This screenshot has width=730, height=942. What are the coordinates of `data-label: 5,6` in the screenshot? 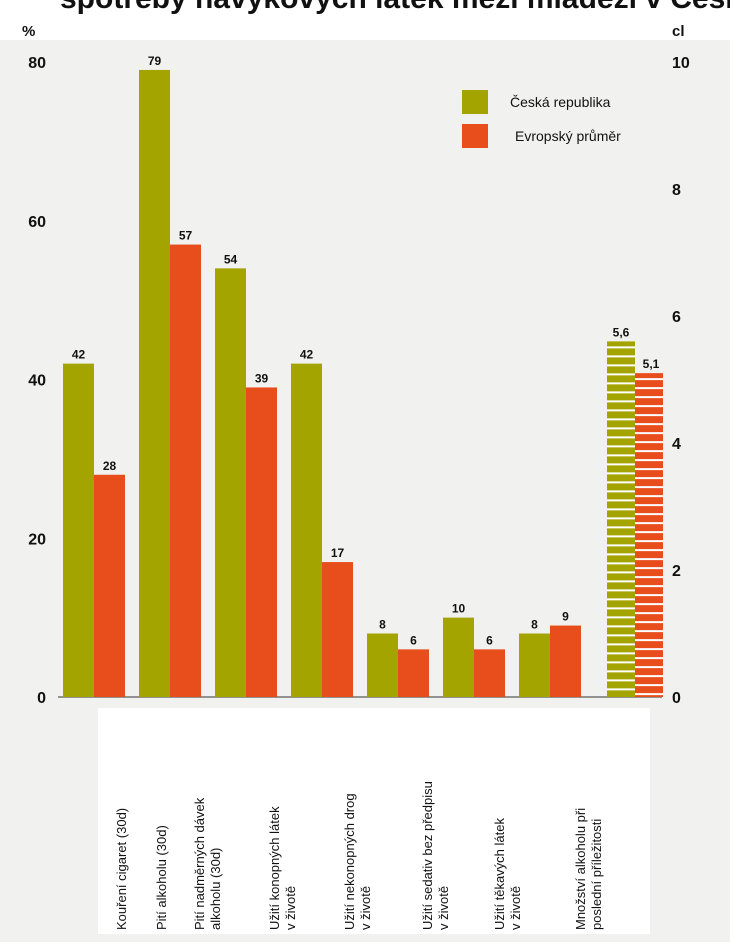 It's located at (621, 332).